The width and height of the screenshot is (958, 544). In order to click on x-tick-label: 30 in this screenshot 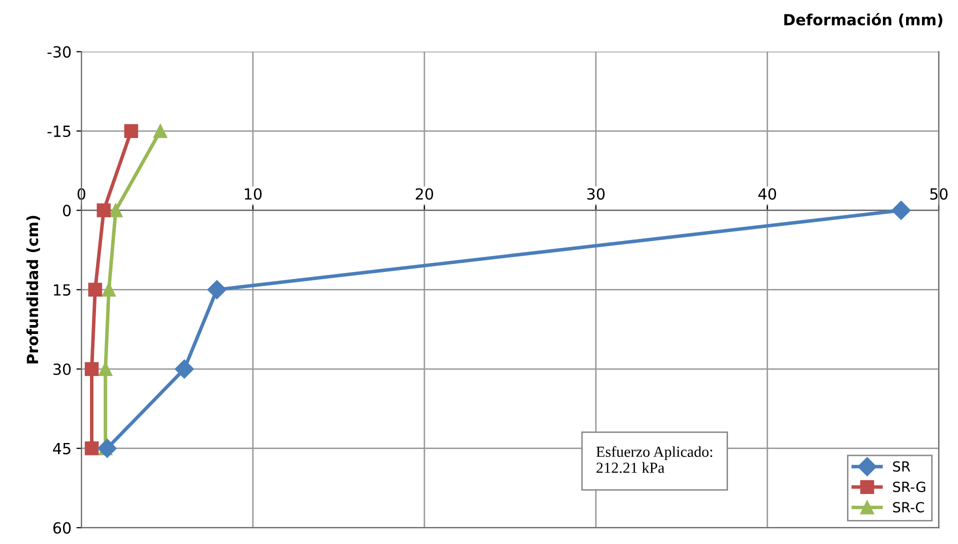, I will do `click(596, 194)`.